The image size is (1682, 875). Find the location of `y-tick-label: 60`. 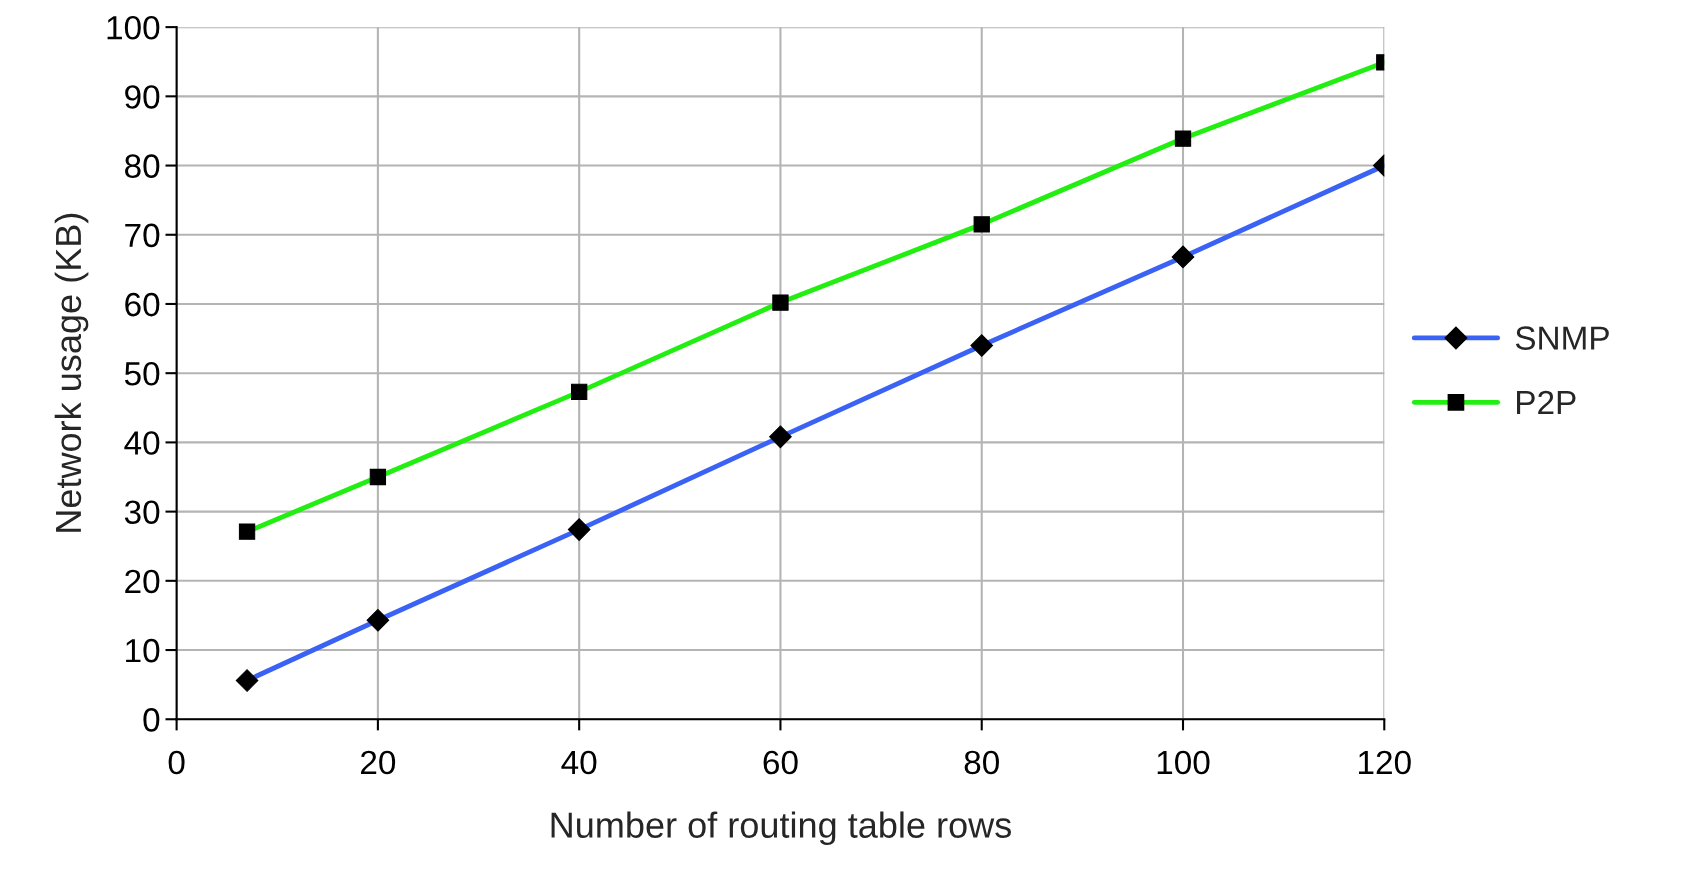

y-tick-label: 60 is located at coordinates (142, 304).